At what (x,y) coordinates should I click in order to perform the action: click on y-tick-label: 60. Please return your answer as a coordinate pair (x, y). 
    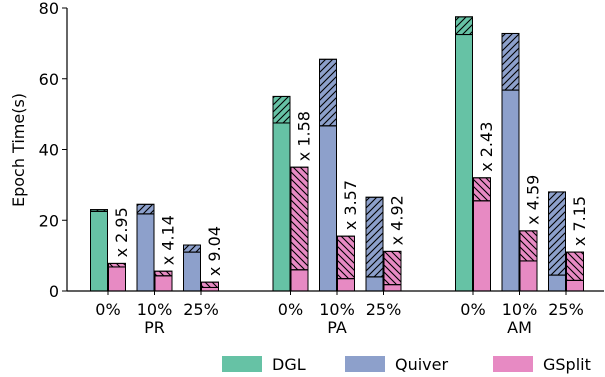
    Looking at the image, I should click on (49, 79).